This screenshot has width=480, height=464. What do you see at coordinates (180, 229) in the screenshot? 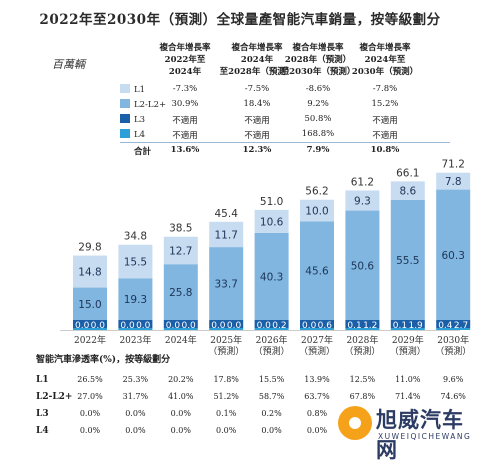
I see `bar-total-label: 38.5` at bounding box center [180, 229].